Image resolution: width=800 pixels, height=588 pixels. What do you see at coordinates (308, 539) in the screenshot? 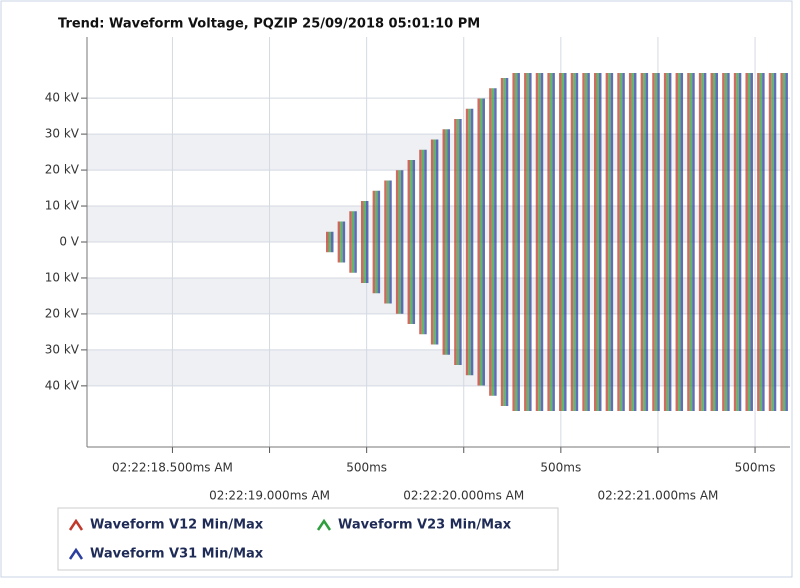
I see `legend-box` at bounding box center [308, 539].